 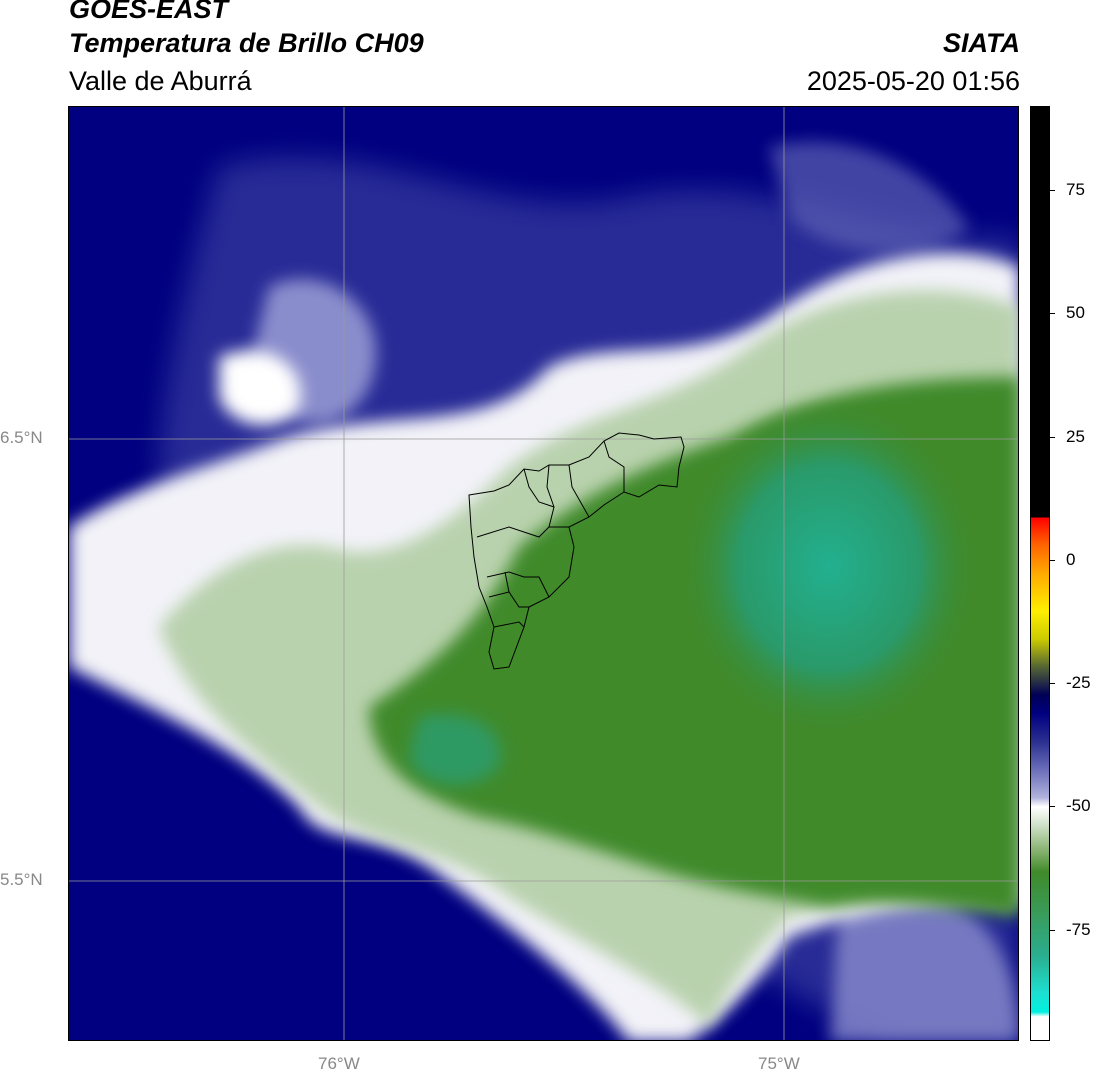 What do you see at coordinates (981, 43) in the screenshot?
I see `source-label: SIATA` at bounding box center [981, 43].